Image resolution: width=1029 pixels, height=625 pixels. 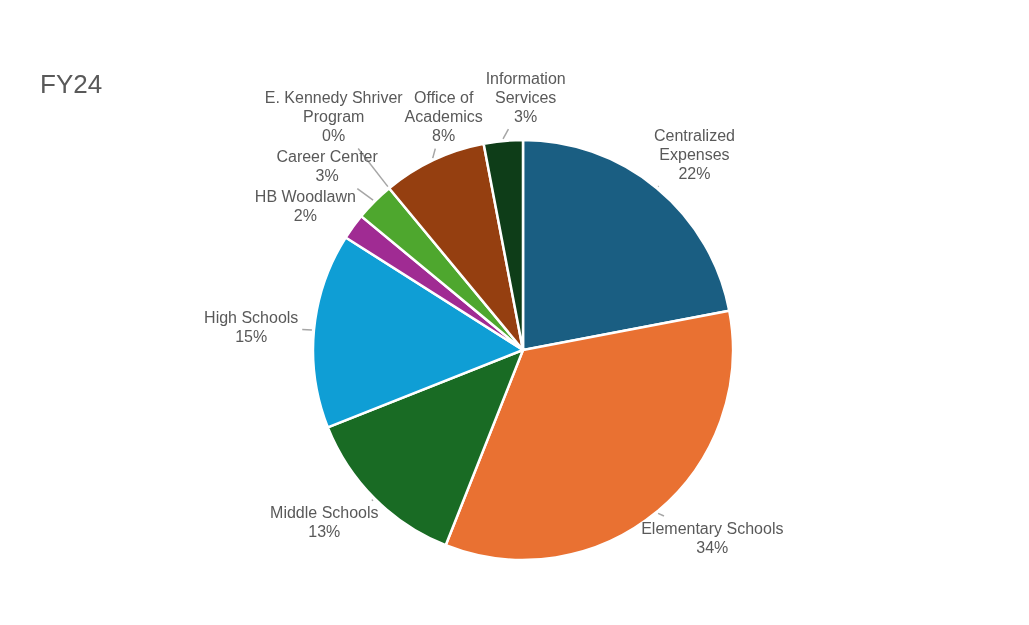 What do you see at coordinates (333, 107) in the screenshot?
I see `category-label: E. Kennedy Shriver Program` at bounding box center [333, 107].